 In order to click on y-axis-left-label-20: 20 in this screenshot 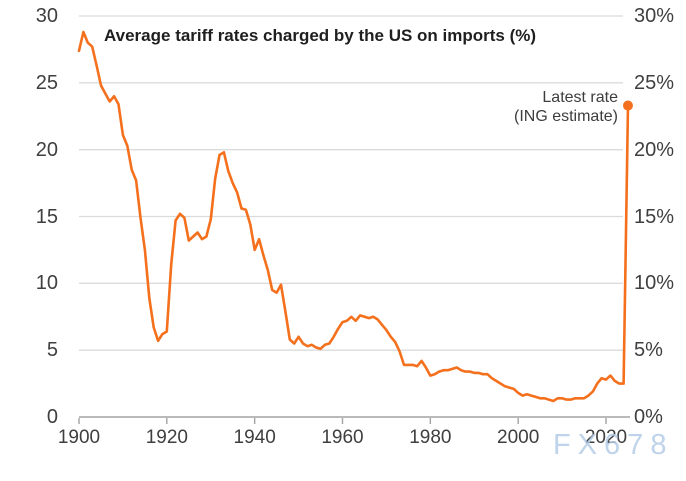, I will do `click(46, 149)`.